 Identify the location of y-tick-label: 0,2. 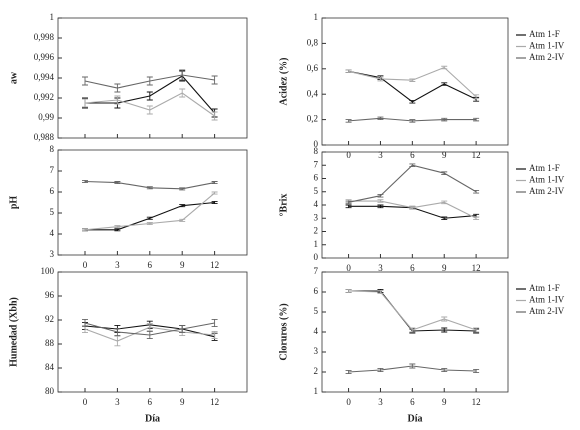
(312, 119).